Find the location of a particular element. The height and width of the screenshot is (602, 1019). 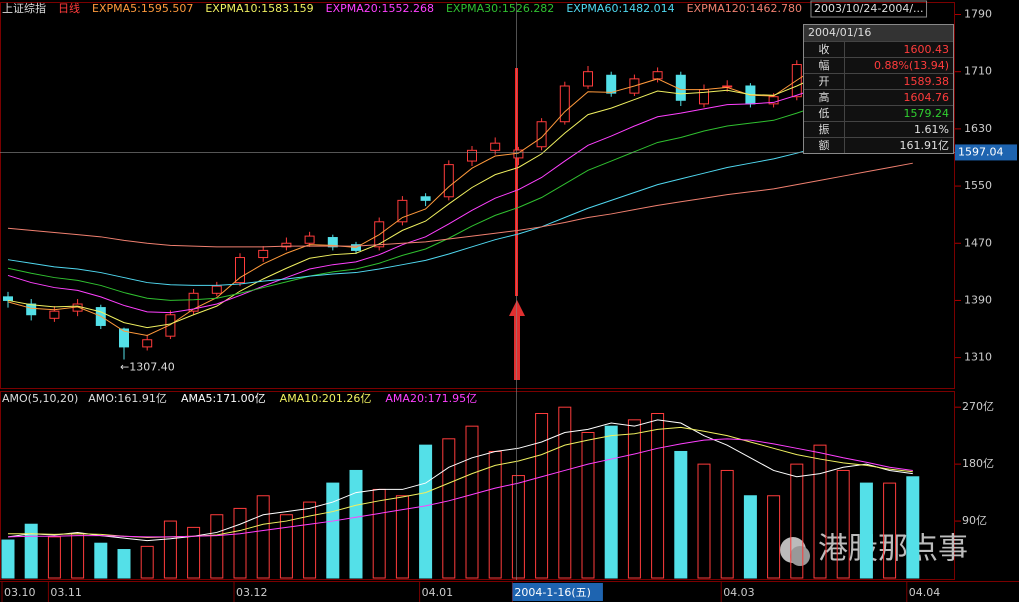

info-label: 额 is located at coordinates (824, 145).